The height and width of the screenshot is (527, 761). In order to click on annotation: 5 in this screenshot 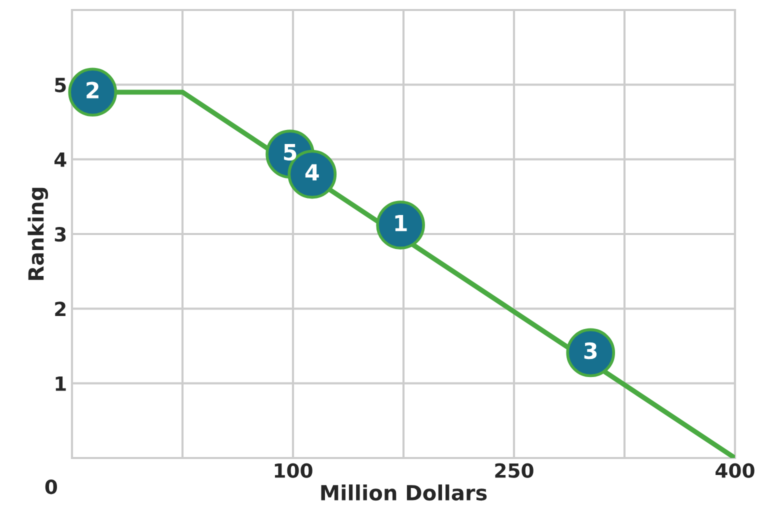, I will do `click(290, 152)`.